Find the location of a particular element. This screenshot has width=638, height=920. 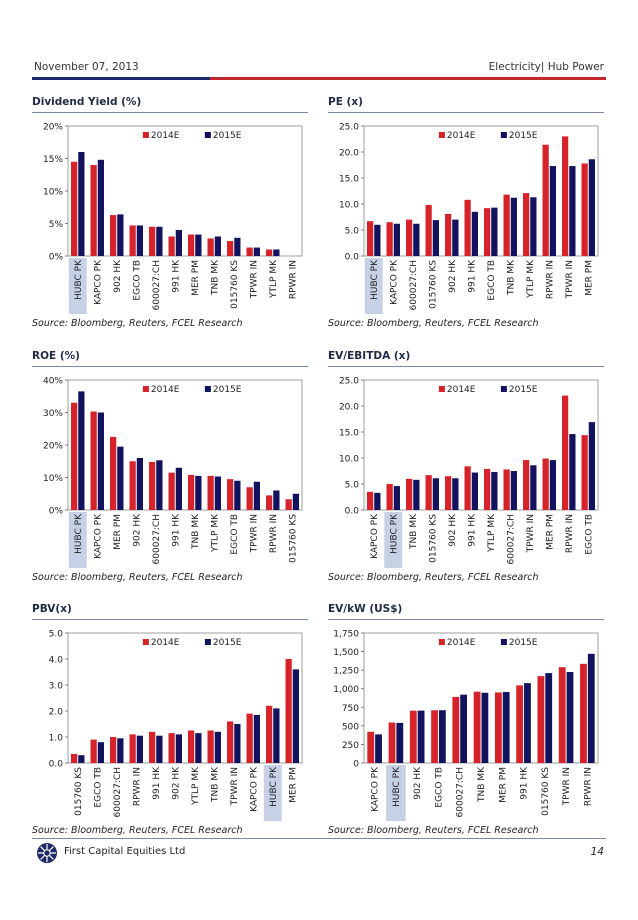

report-date: November 07, 2013 is located at coordinates (86, 67).